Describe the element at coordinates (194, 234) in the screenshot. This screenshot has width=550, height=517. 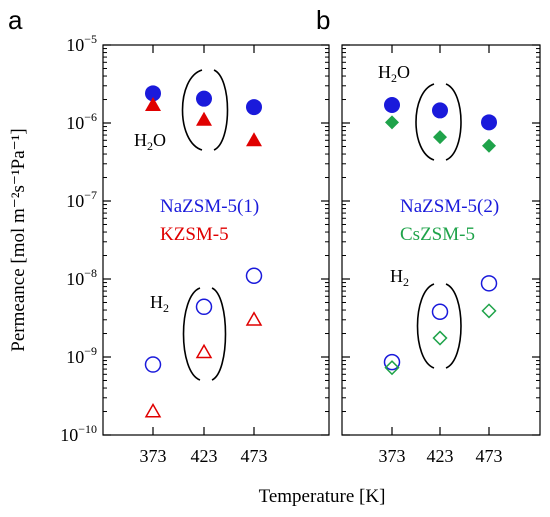
I see `panel-a-legend-kzsm: KZSM-5` at that location.